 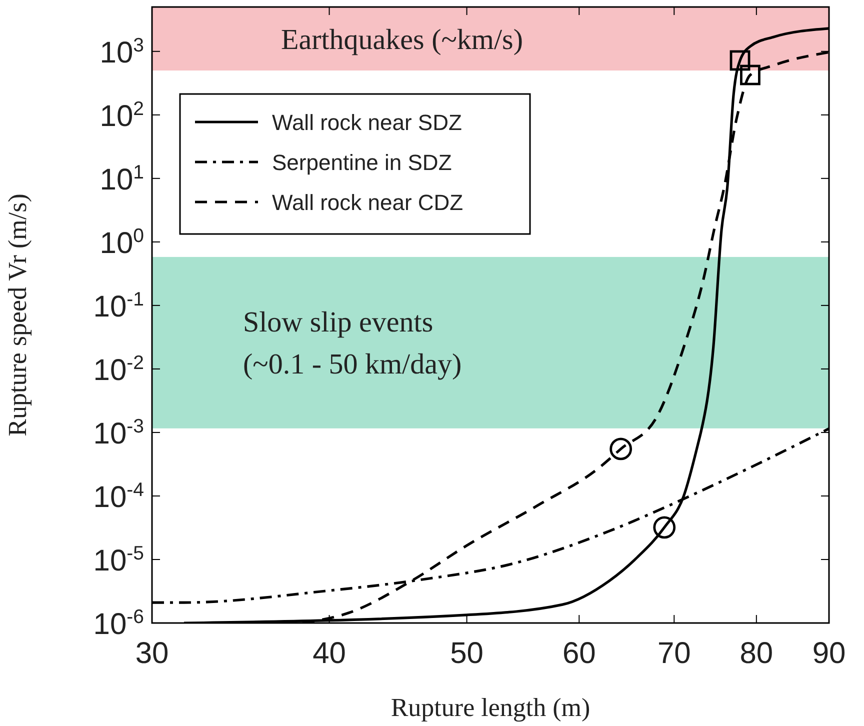 I want to click on x-axis-title: Rupture length (m), so click(x=490, y=707).